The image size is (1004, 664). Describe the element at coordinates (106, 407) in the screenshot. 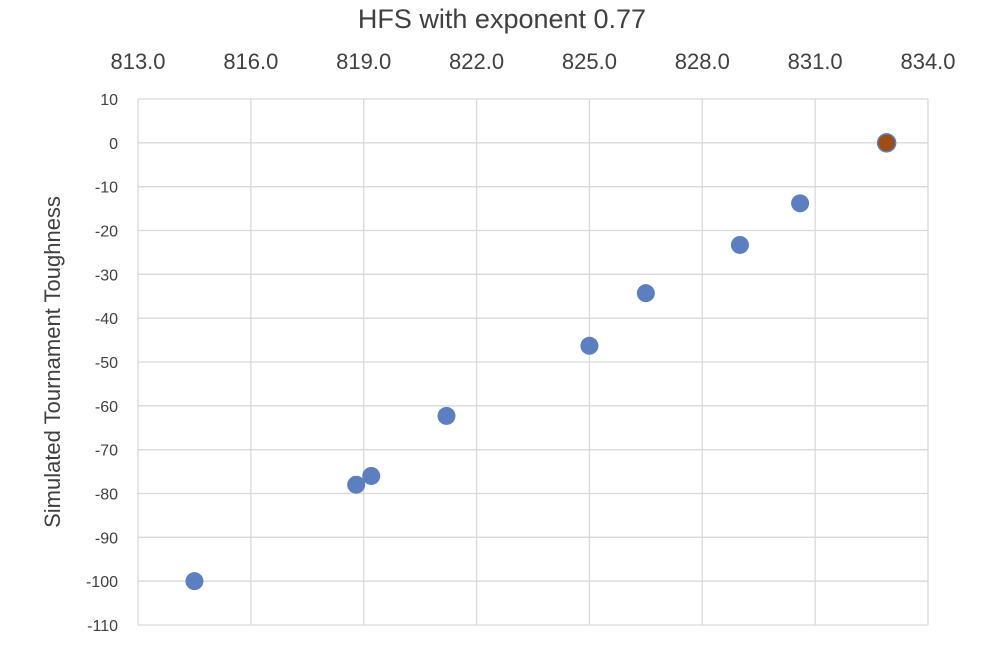

I see `y-tick-label: -60` at that location.